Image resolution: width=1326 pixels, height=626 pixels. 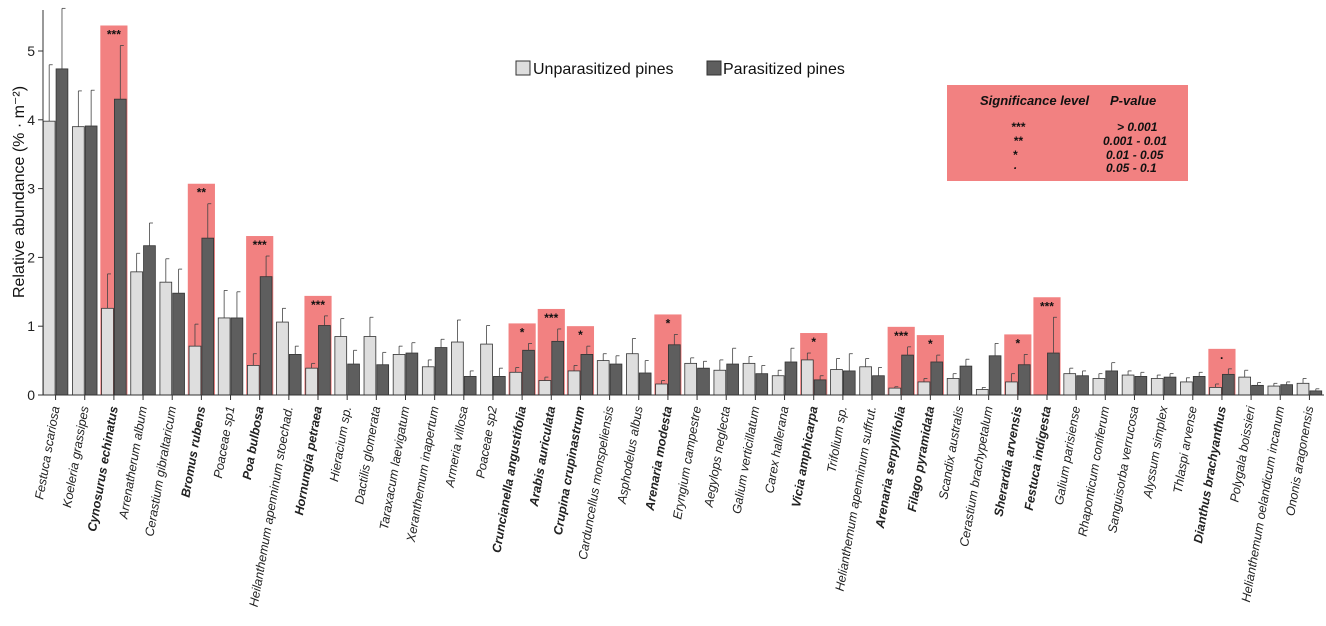 I want to click on bar-unparasitized-cynosurus-echinatus, so click(x=107, y=351).